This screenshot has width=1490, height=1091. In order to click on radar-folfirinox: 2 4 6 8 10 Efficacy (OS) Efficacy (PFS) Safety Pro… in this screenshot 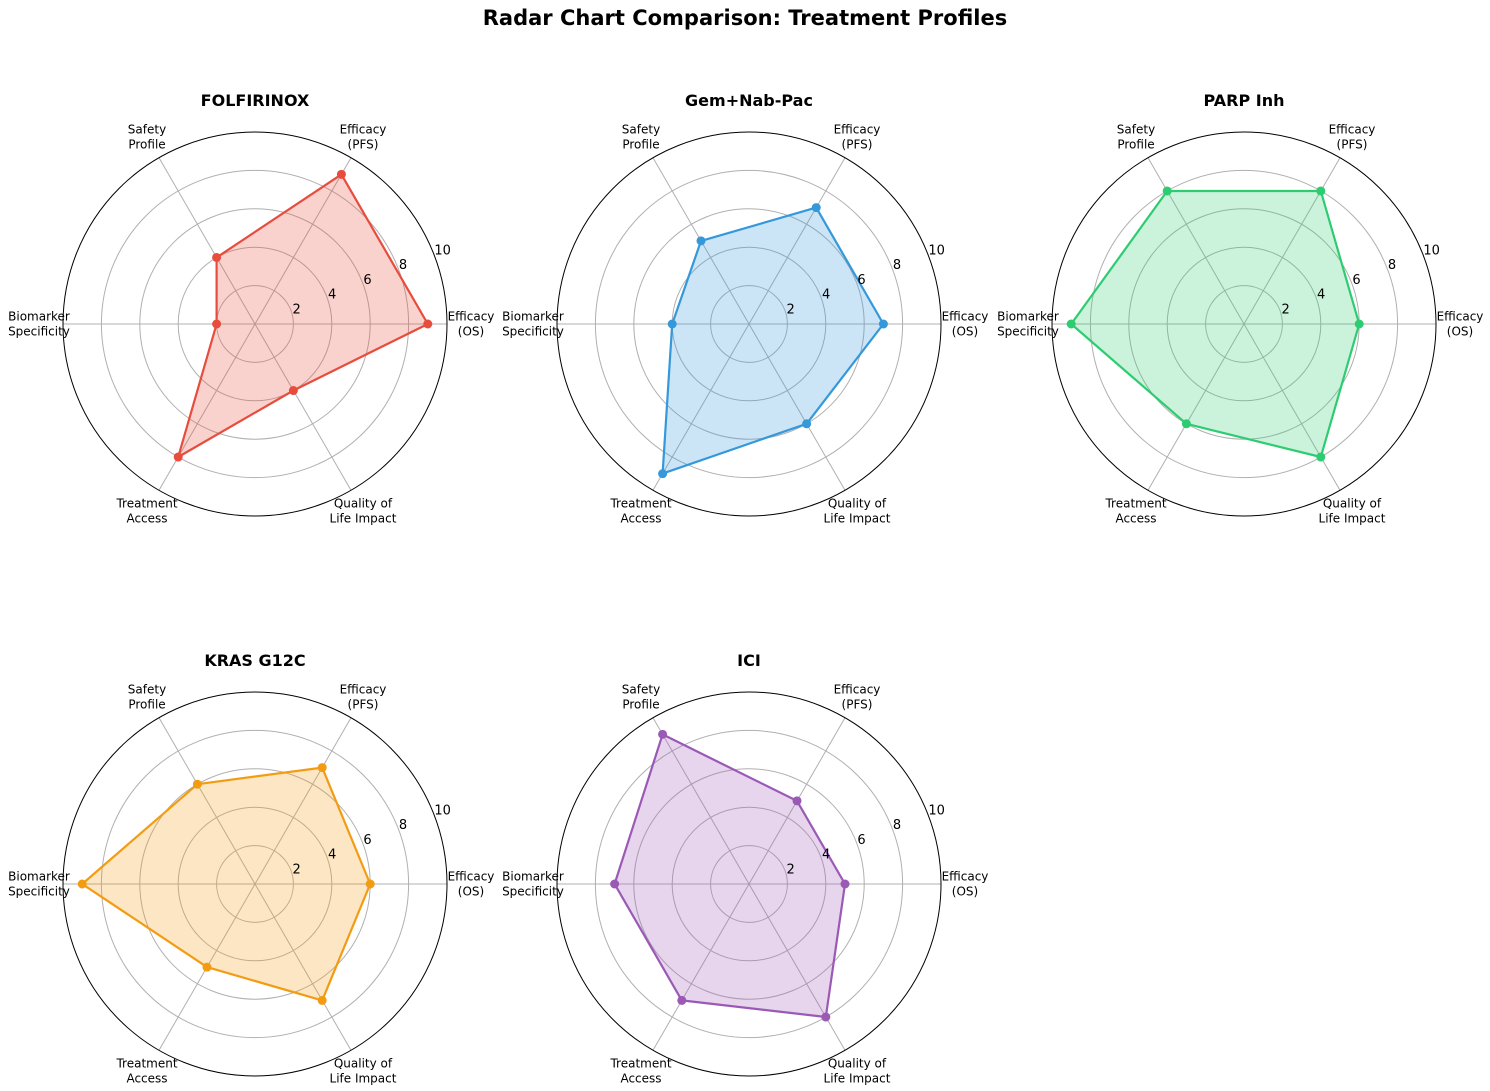, I will do `click(251, 308)`.